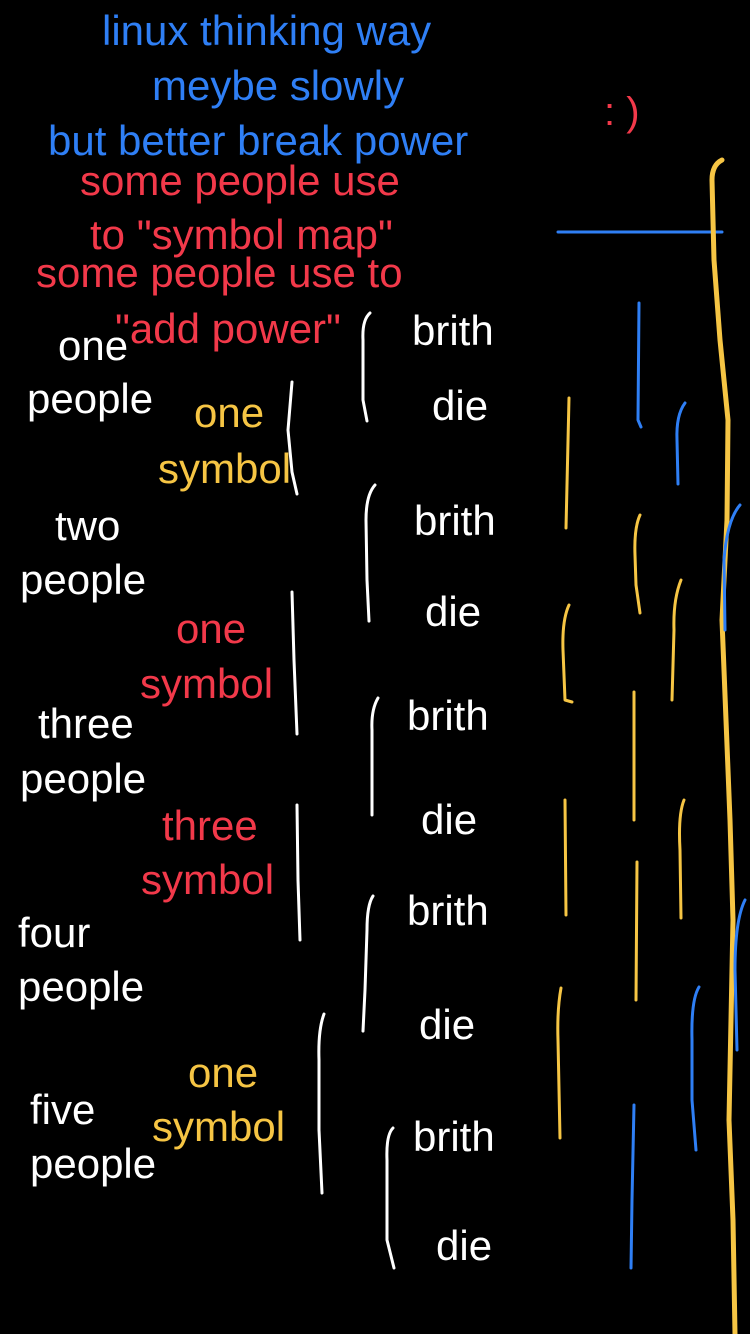 This screenshot has height=1334, width=750. Describe the element at coordinates (54, 932) in the screenshot. I see `people-count-word: four` at that location.